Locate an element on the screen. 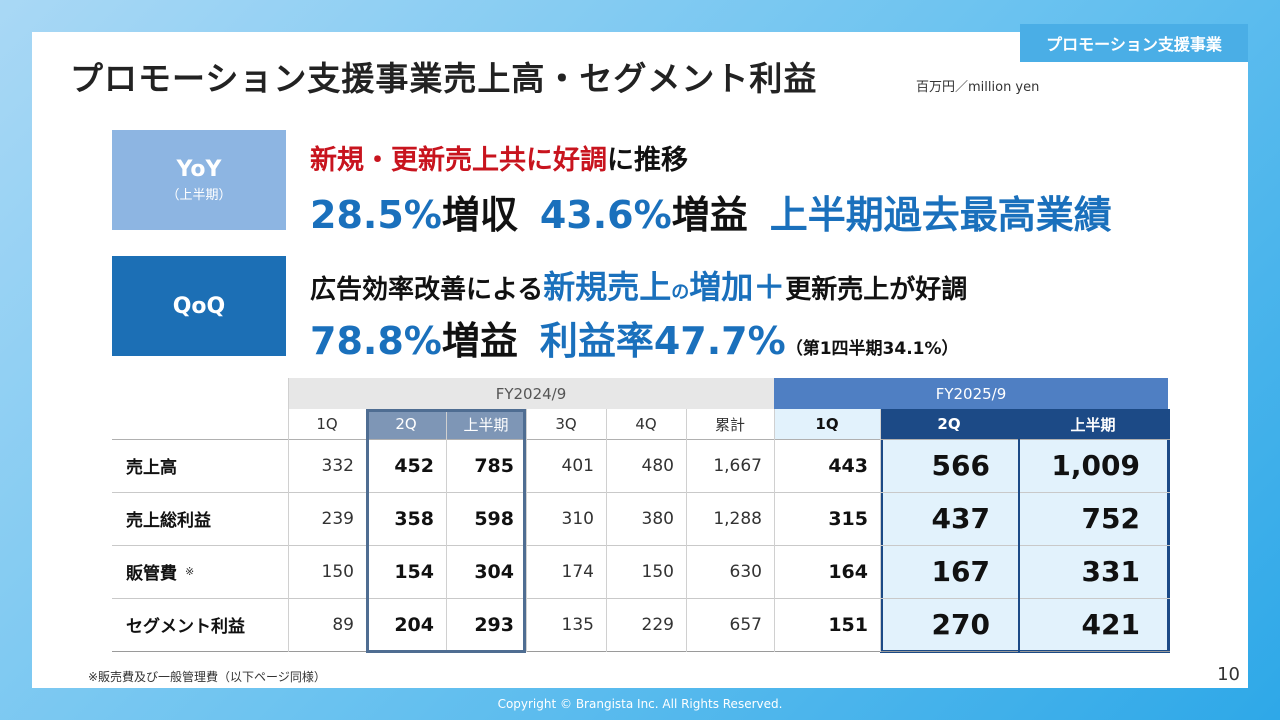  qoq-profit-growth: 78.8% is located at coordinates (376, 341).